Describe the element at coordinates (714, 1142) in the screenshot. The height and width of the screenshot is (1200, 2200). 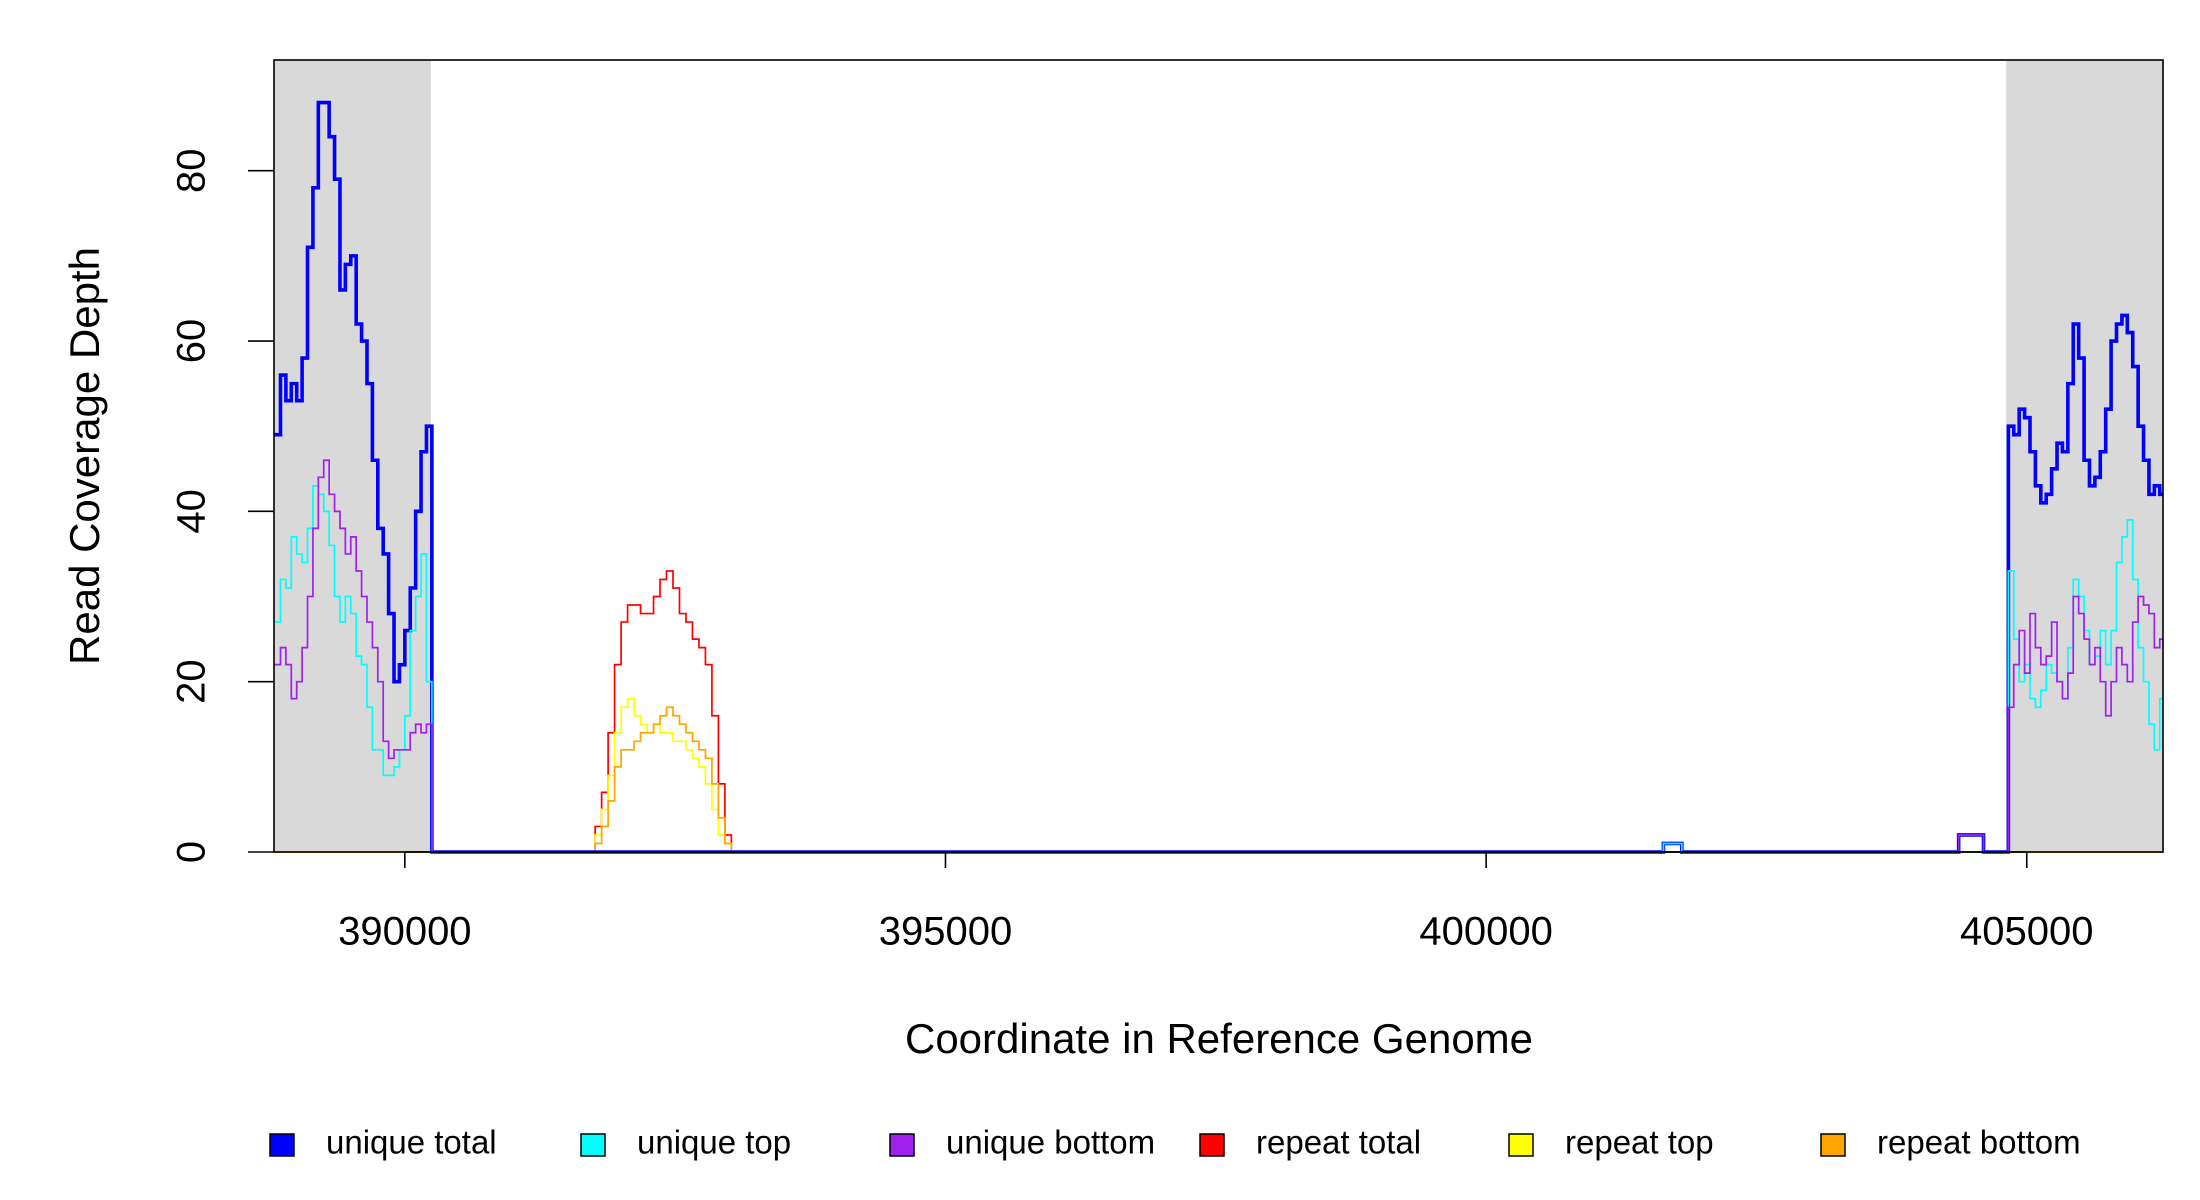
I see `legend-label: unique top` at that location.